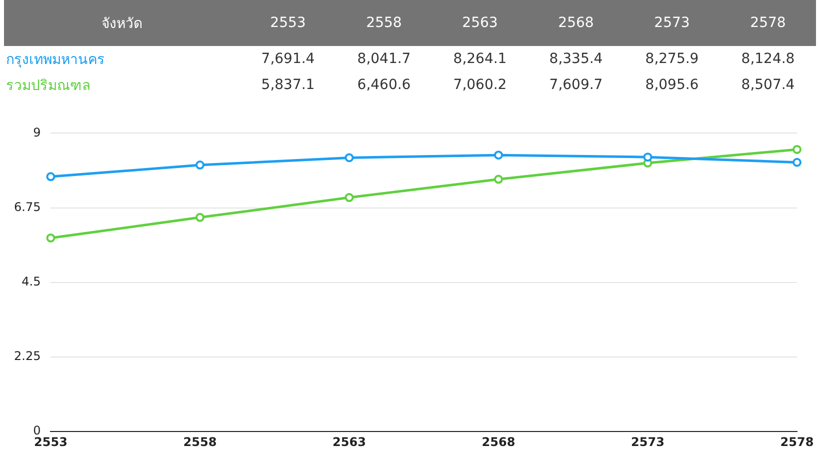 The height and width of the screenshot is (454, 819). Describe the element at coordinates (647, 441) in the screenshot. I see `x-tick-label: 2573` at that location.